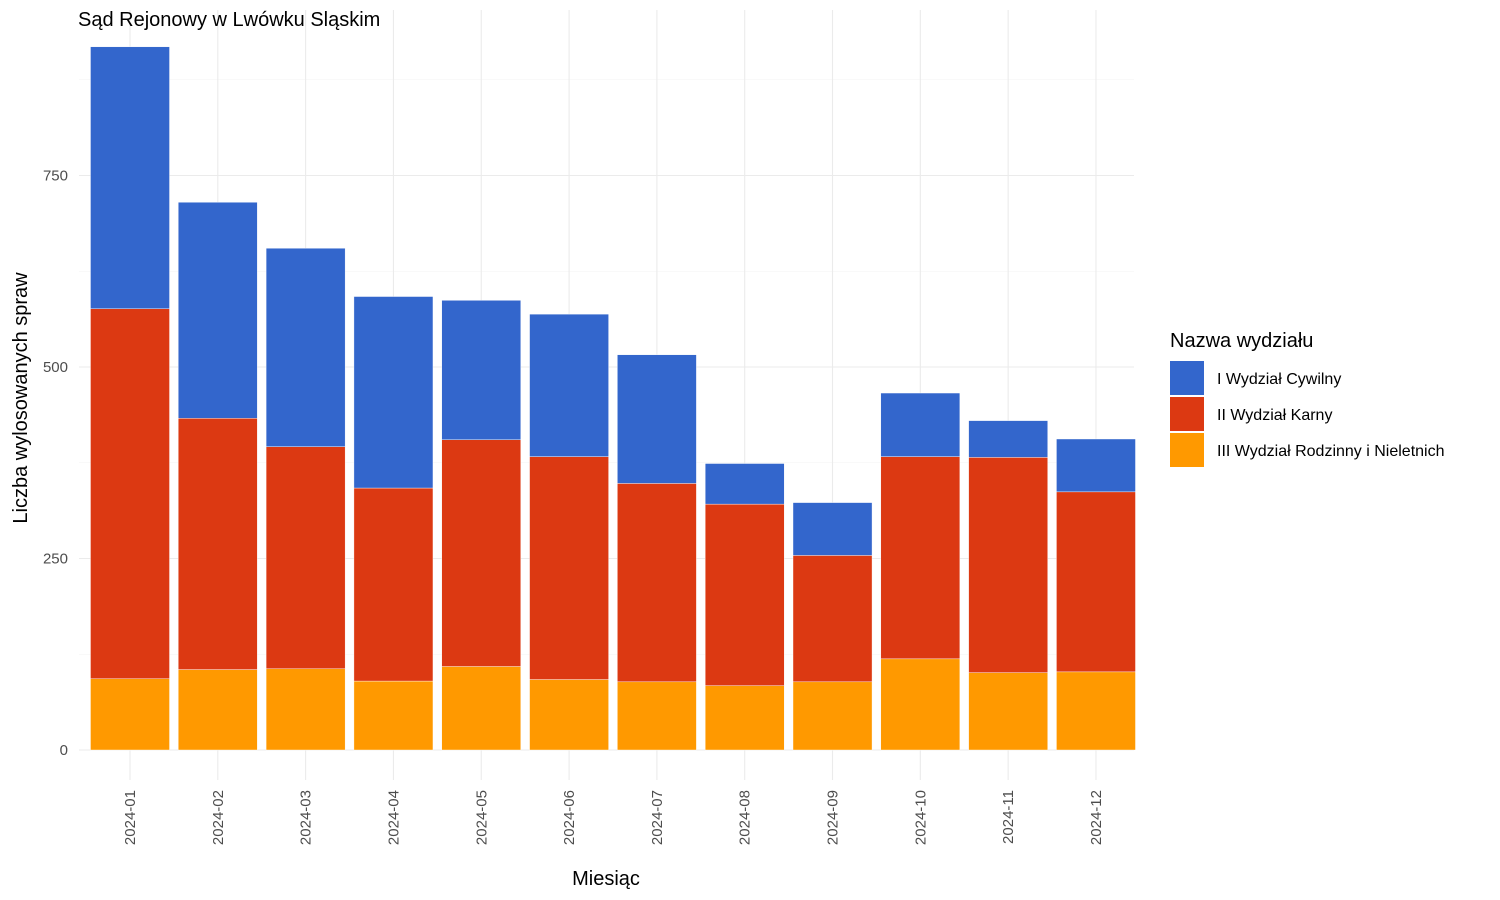  What do you see at coordinates (305, 558) in the screenshot?
I see `bar-segment: II Wydział Karny — 2024-03: 290` at bounding box center [305, 558].